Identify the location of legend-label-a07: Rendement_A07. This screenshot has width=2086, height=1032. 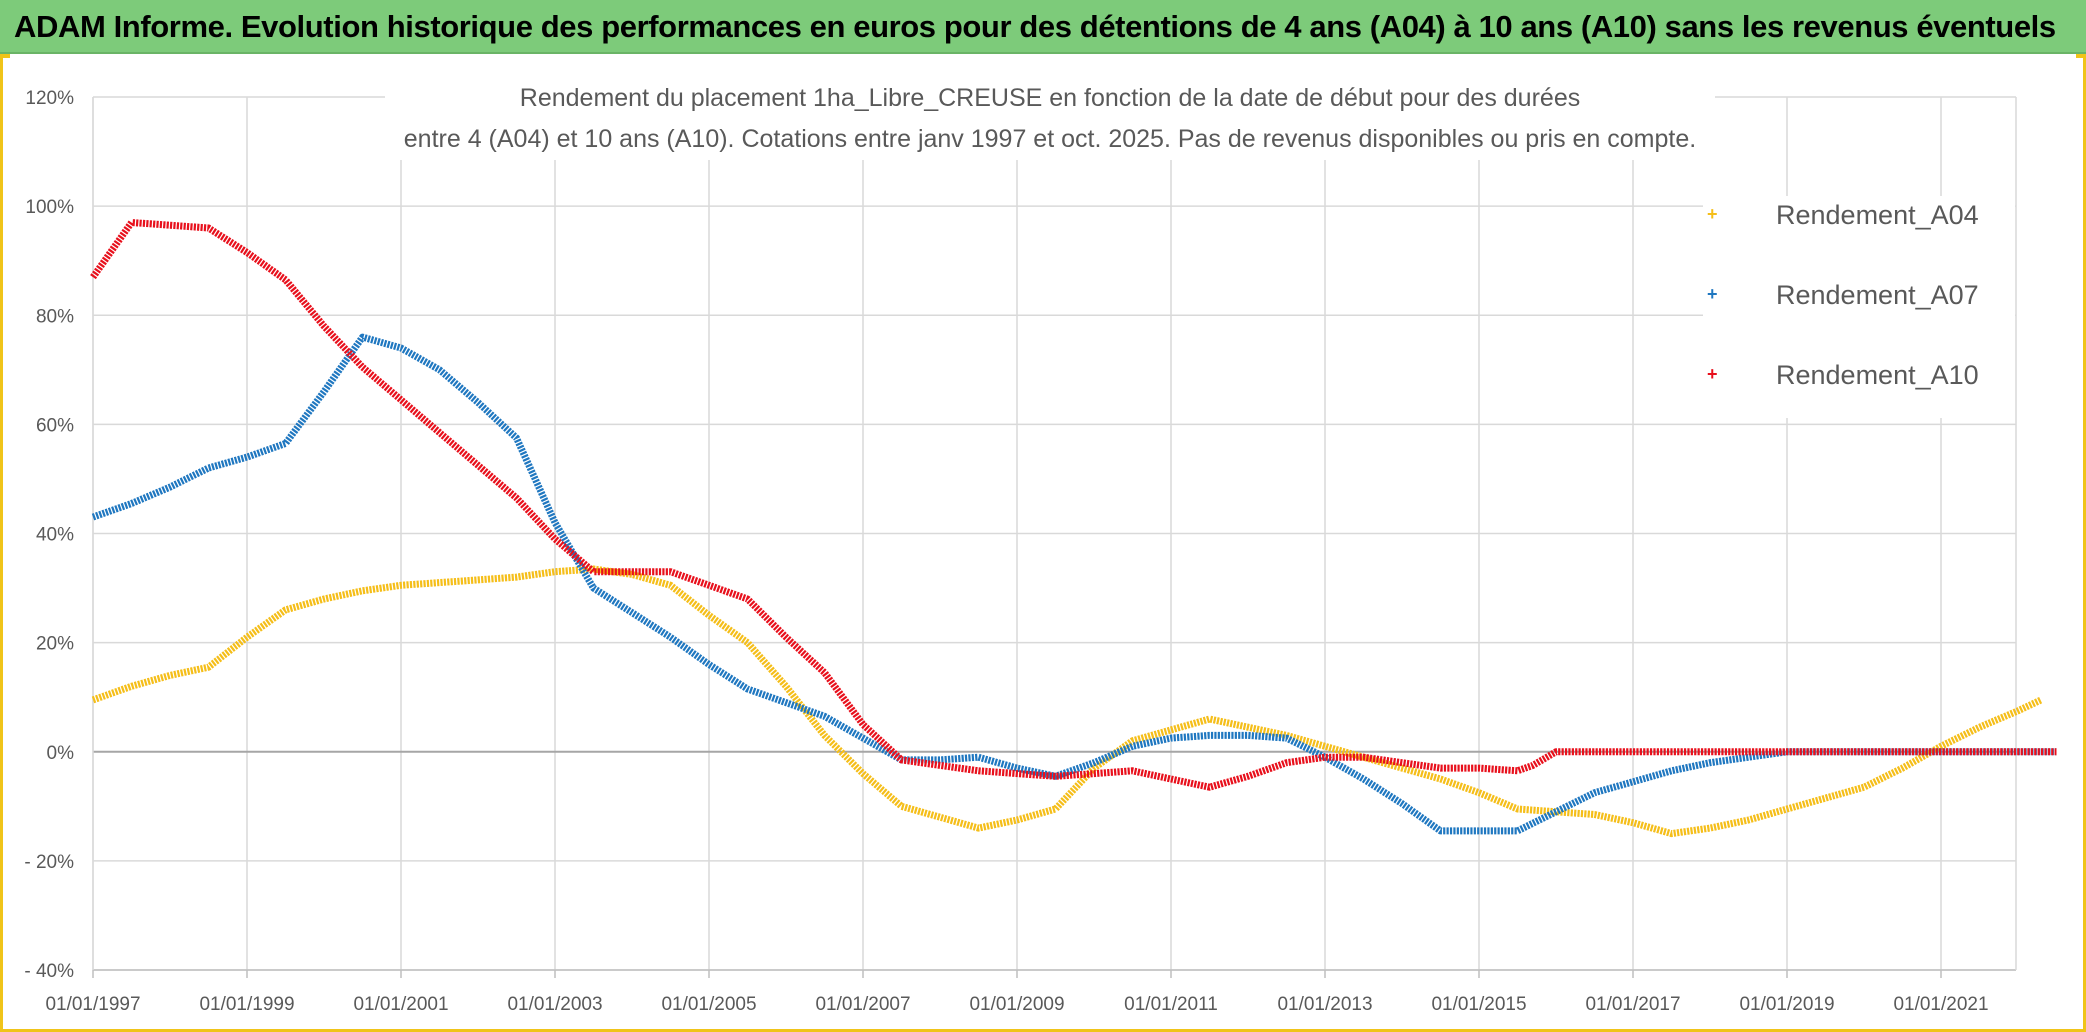
(1877, 295).